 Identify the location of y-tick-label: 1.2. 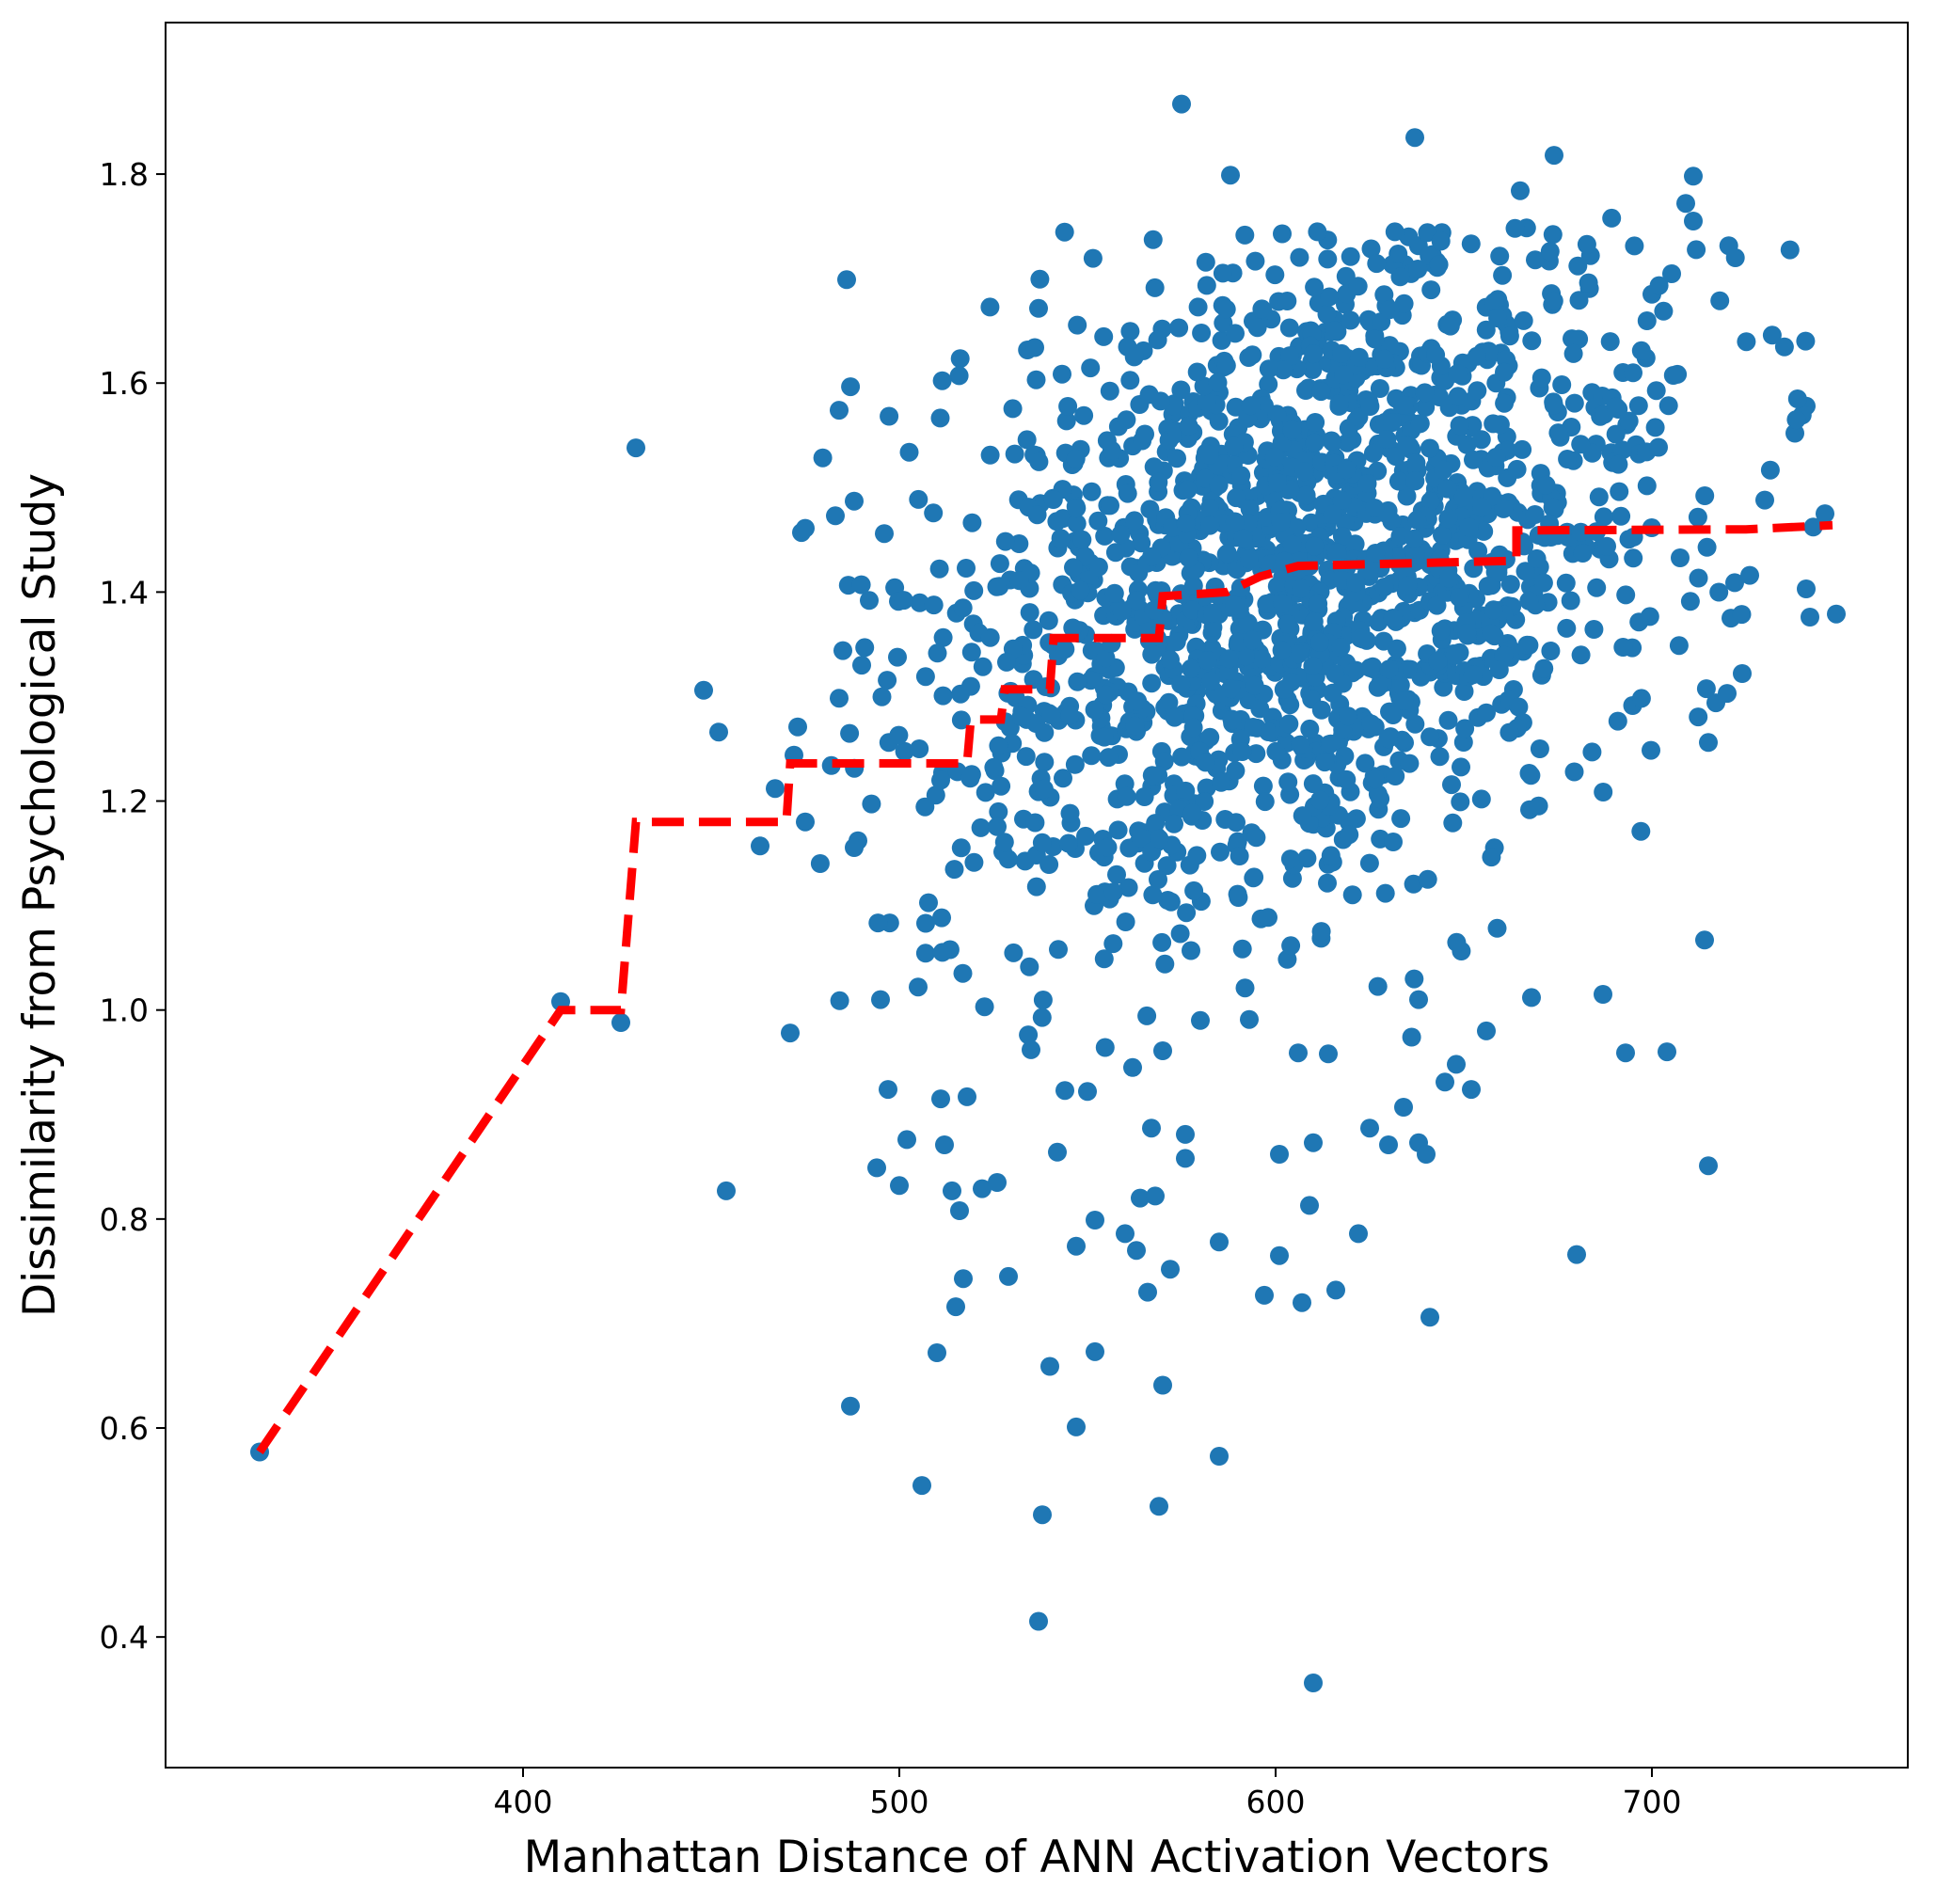
(124, 802).